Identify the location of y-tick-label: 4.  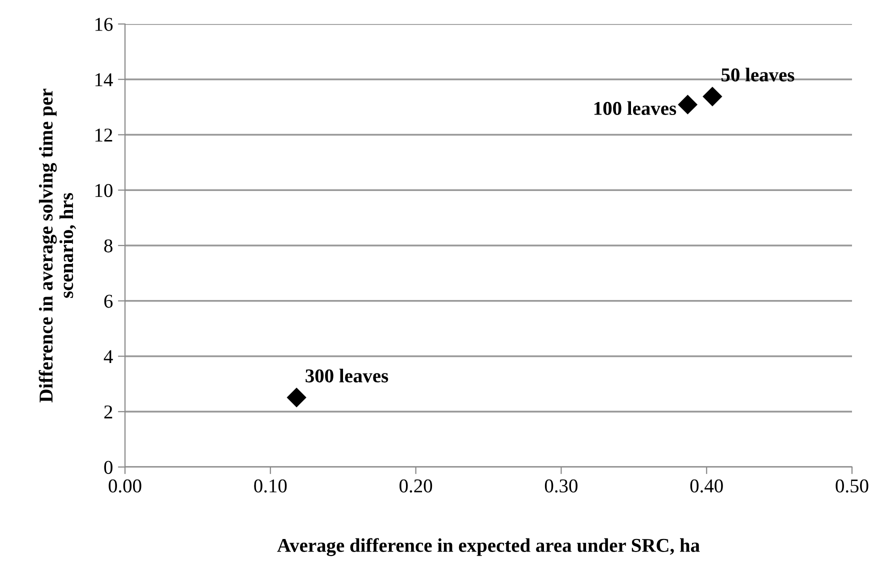
(108, 356).